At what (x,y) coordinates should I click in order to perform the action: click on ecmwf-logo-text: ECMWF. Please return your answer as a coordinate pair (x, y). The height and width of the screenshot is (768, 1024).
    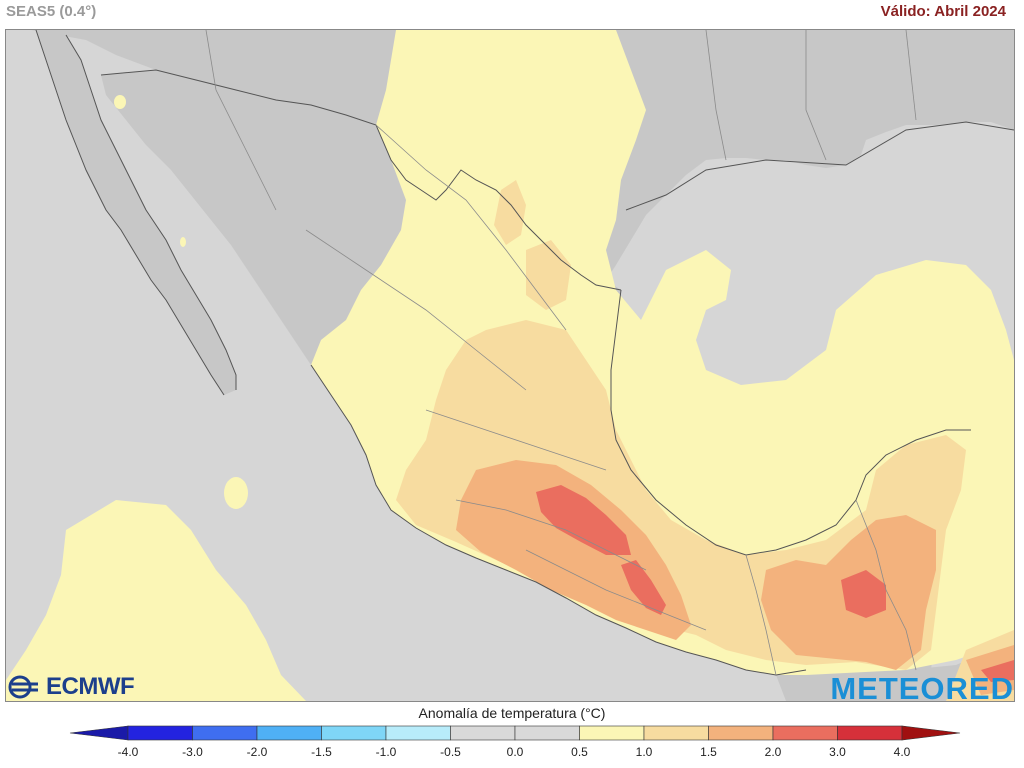
    Looking at the image, I should click on (90, 686).